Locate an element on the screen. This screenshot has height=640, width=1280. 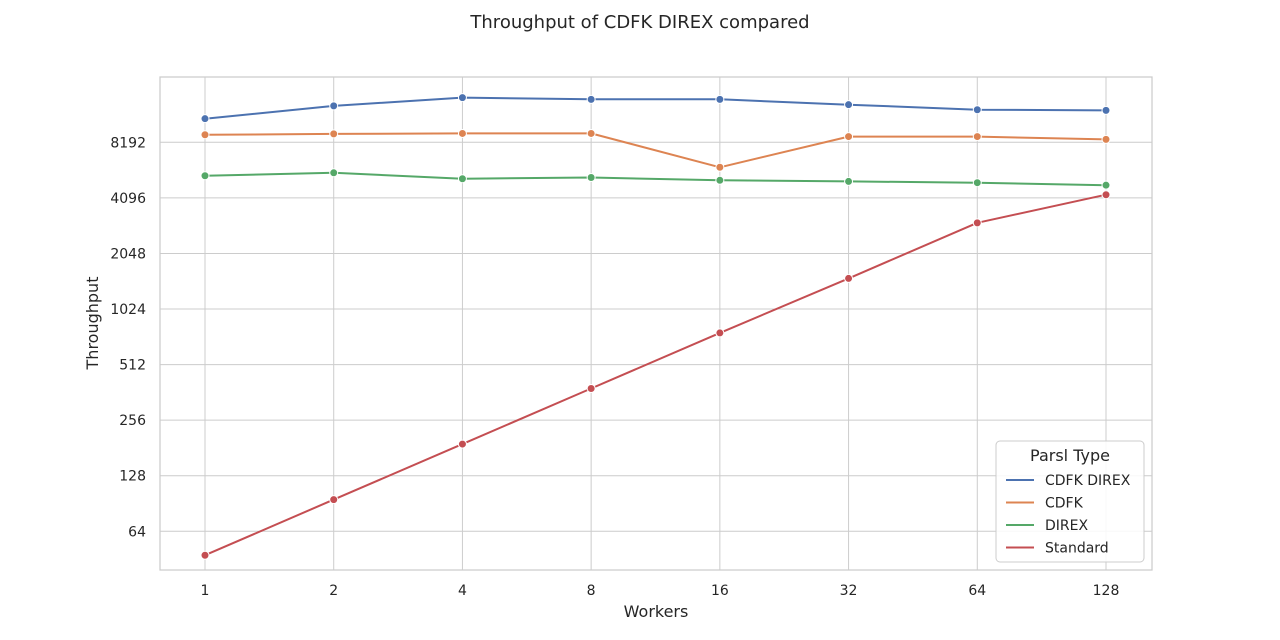
y-tick-label: 64 is located at coordinates (137, 532).